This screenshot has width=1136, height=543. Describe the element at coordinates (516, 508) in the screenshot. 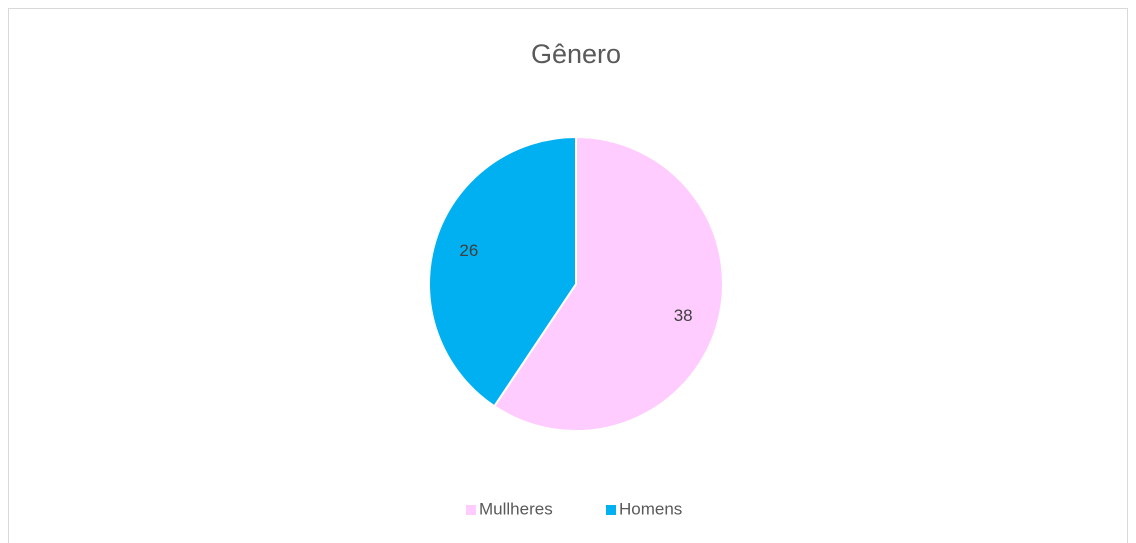

I see `legend-label: Mullheres` at that location.